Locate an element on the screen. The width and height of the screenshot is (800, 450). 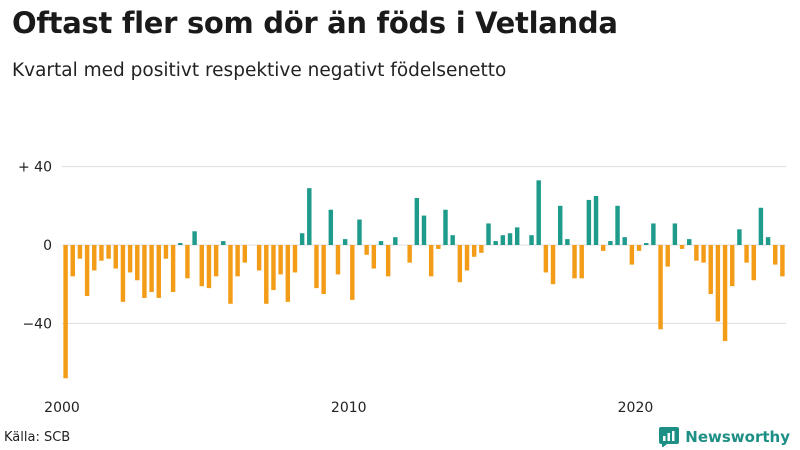
y-tick-label: 0 is located at coordinates (47, 246).